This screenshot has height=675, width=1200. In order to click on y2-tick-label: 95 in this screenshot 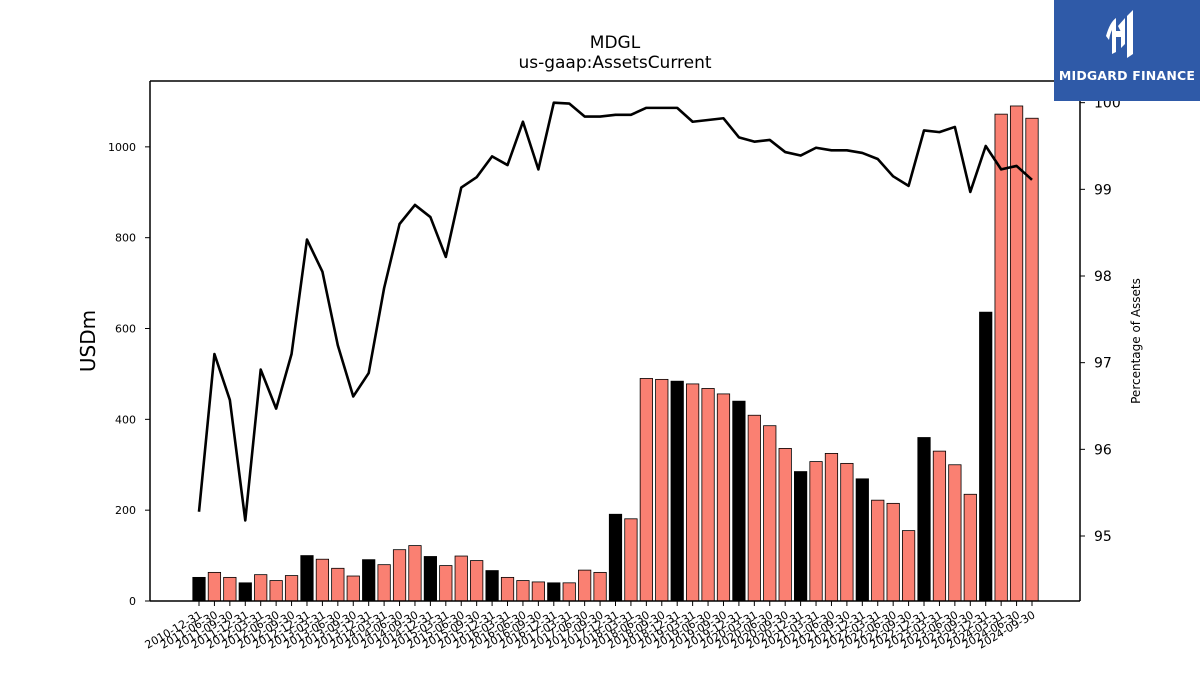, I will do `click(1103, 537)`.